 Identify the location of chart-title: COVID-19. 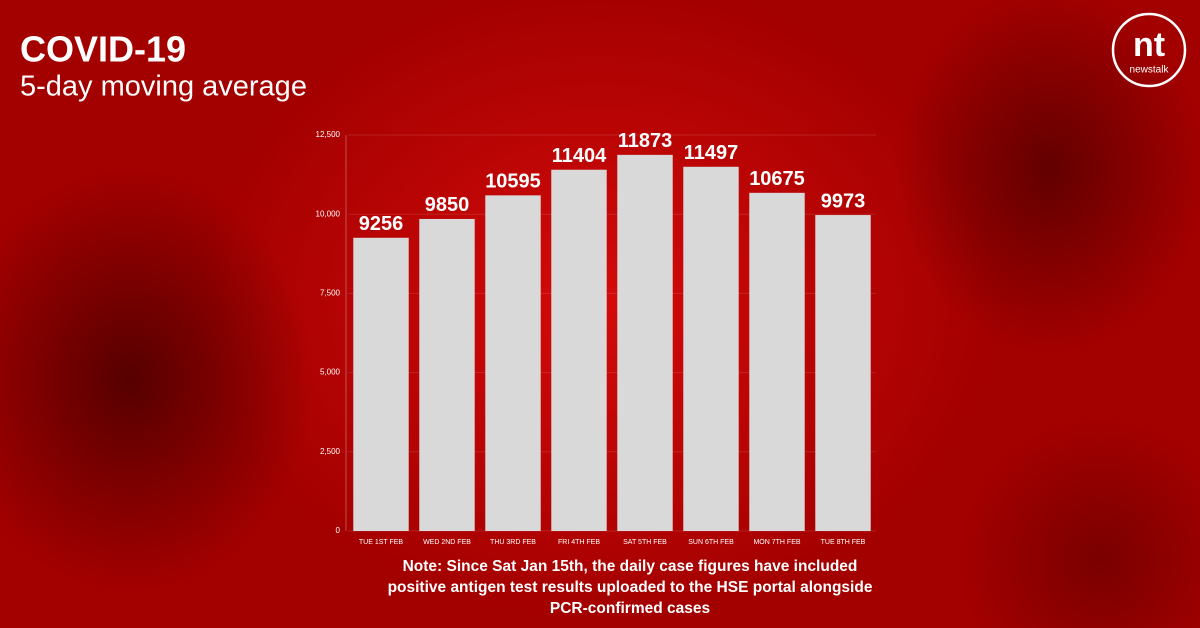
(103, 49).